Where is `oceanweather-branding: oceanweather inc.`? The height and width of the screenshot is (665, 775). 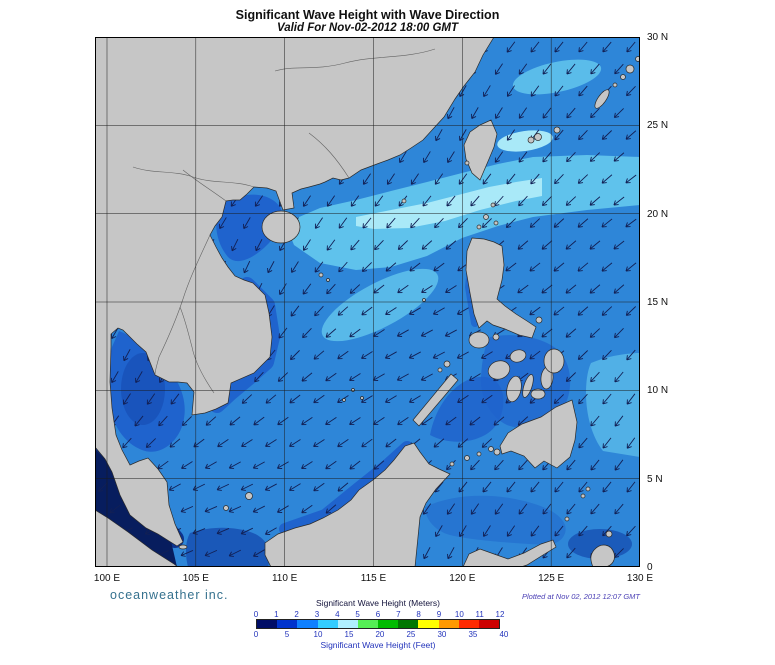
oceanweather-branding: oceanweather inc. is located at coordinates (169, 595).